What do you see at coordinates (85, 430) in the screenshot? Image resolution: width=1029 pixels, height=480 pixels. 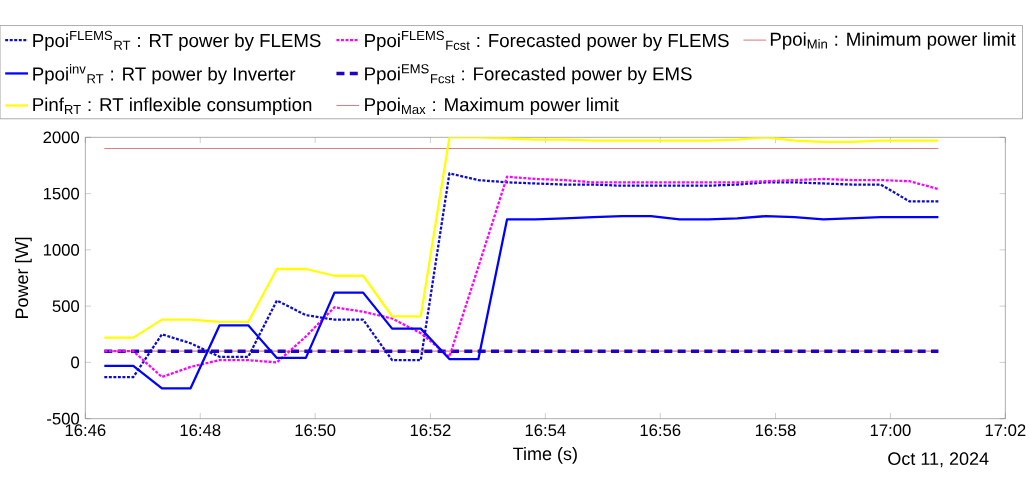 I see `x-tick-label: 16:46` at bounding box center [85, 430].